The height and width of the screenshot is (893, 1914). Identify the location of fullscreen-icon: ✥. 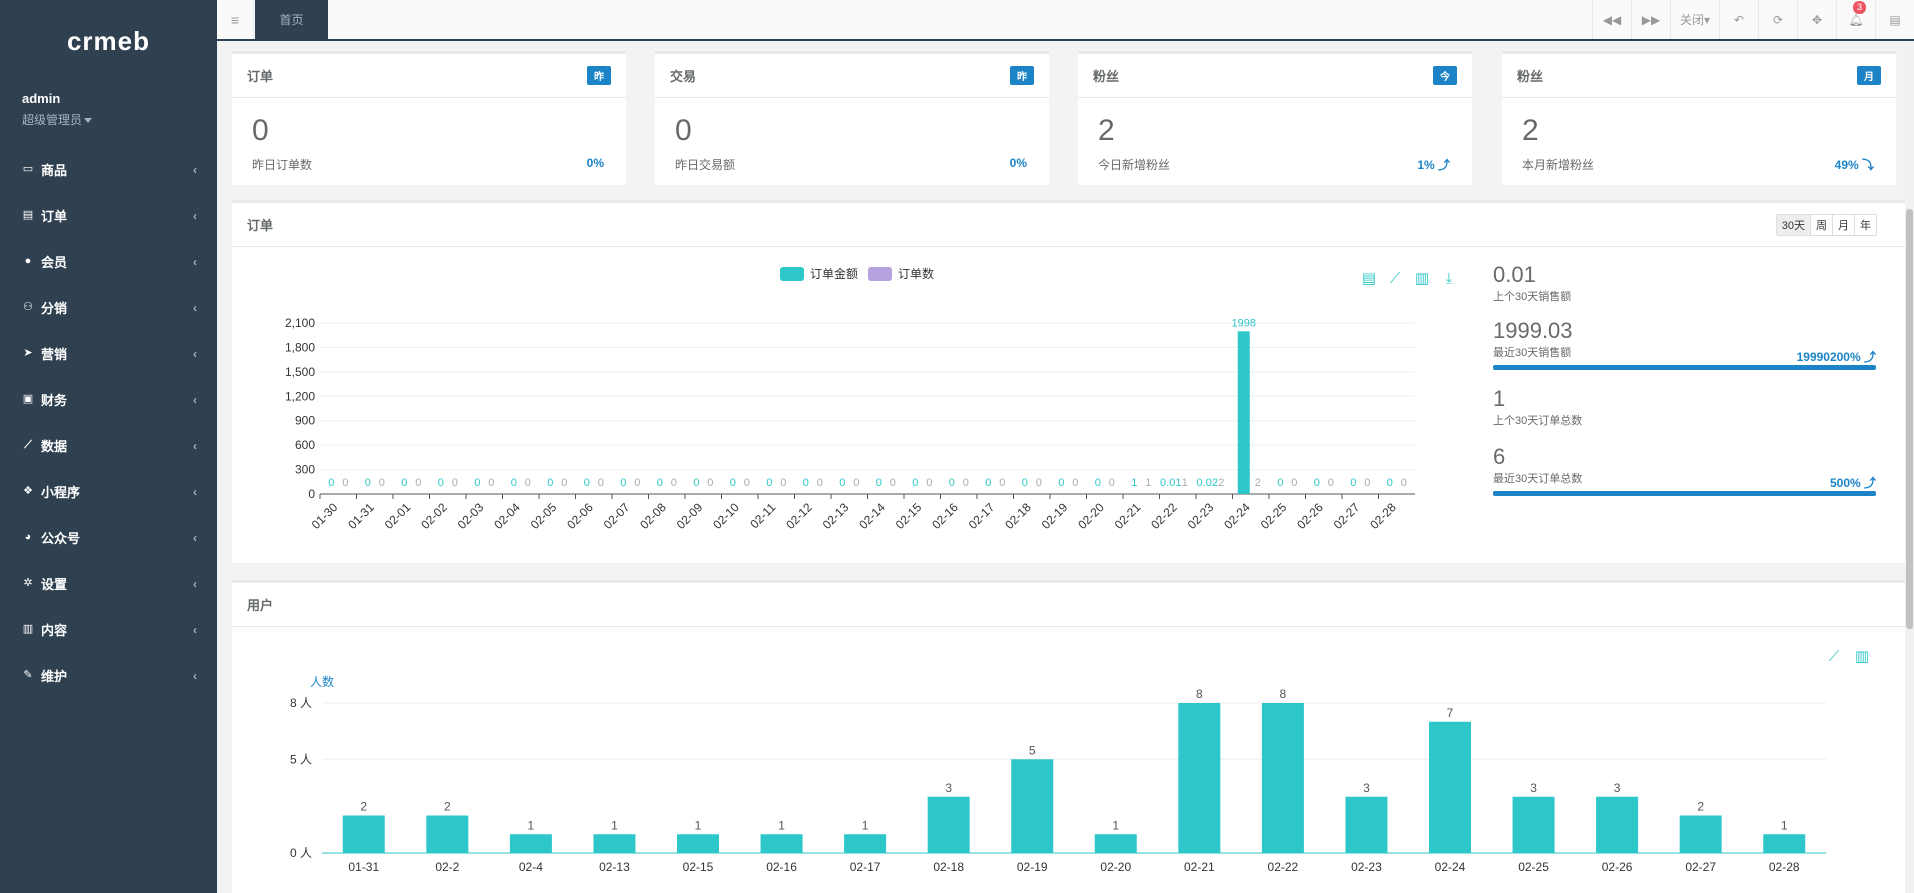
(1816, 19).